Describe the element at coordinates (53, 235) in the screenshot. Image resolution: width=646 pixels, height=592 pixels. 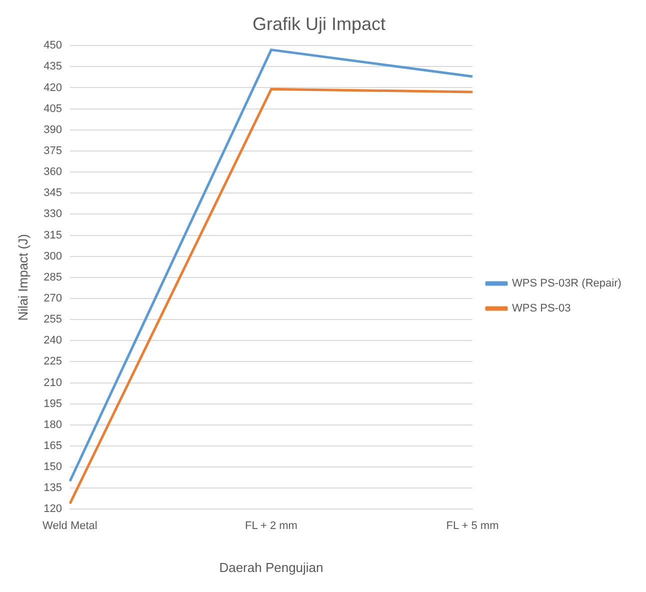
I see `y-tick-label: 315` at that location.